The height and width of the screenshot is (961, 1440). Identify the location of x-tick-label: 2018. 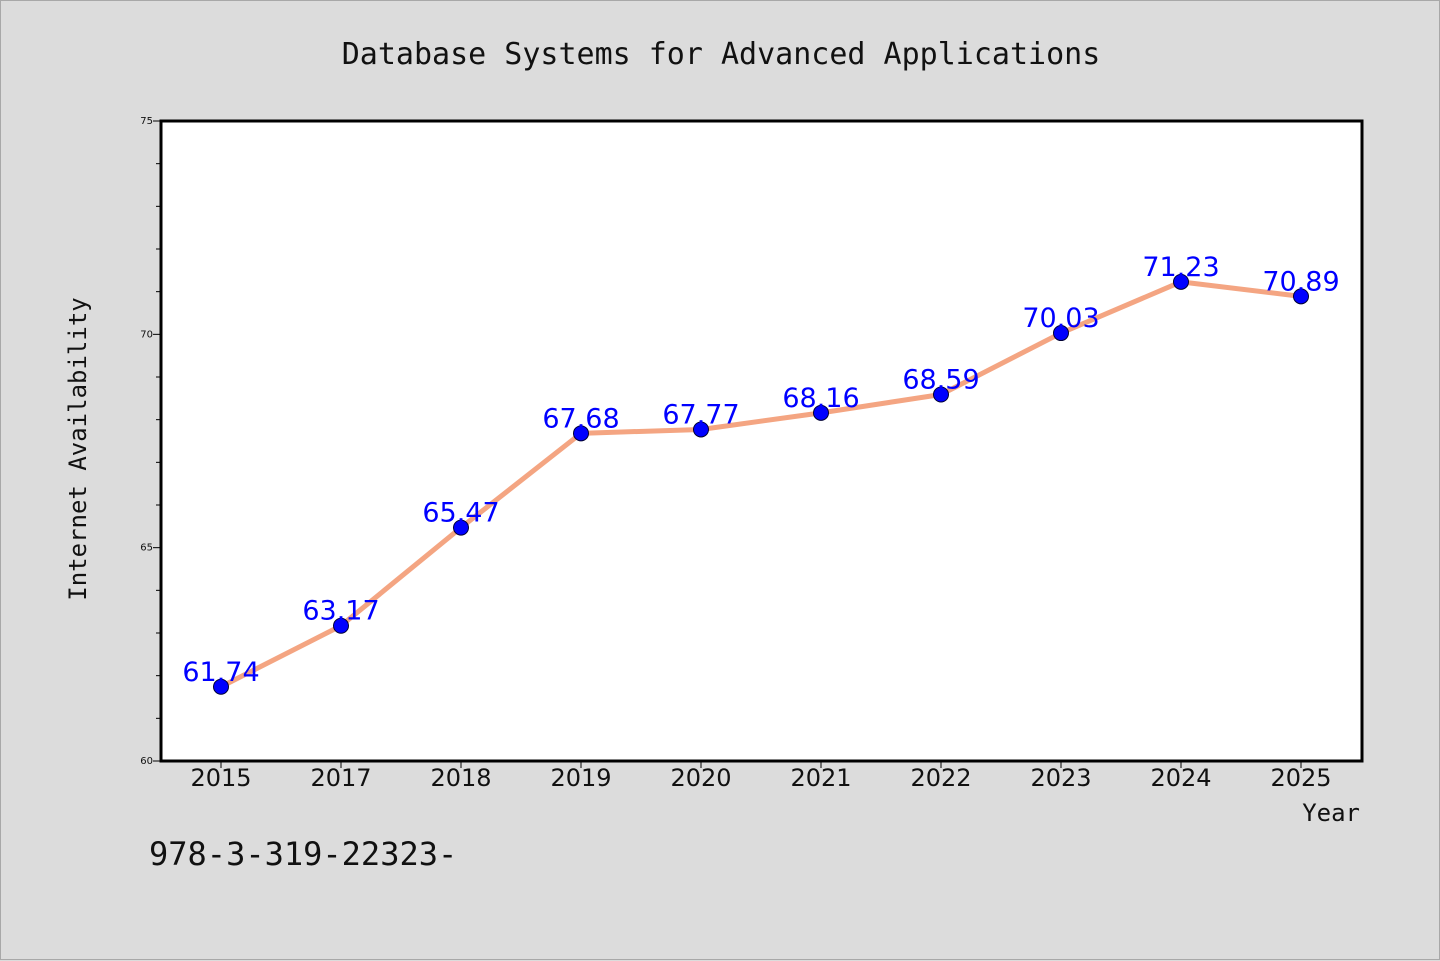
(460, 778).